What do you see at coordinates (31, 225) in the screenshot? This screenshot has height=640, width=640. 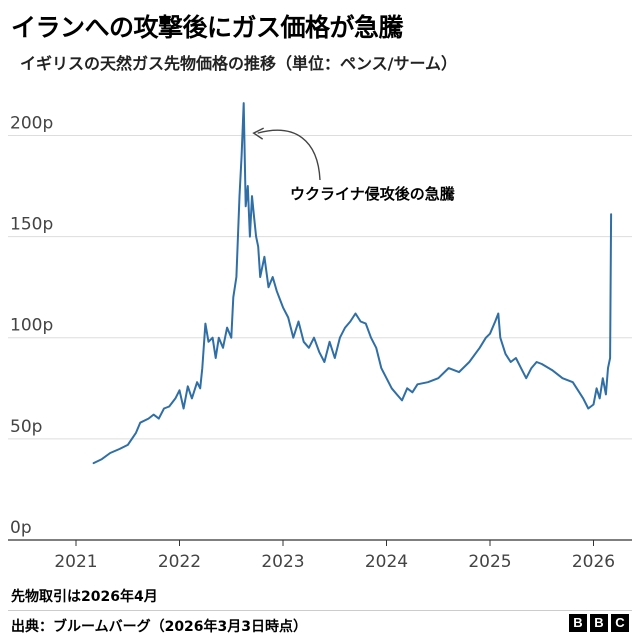 I see `y-tick-label: 150p` at bounding box center [31, 225].